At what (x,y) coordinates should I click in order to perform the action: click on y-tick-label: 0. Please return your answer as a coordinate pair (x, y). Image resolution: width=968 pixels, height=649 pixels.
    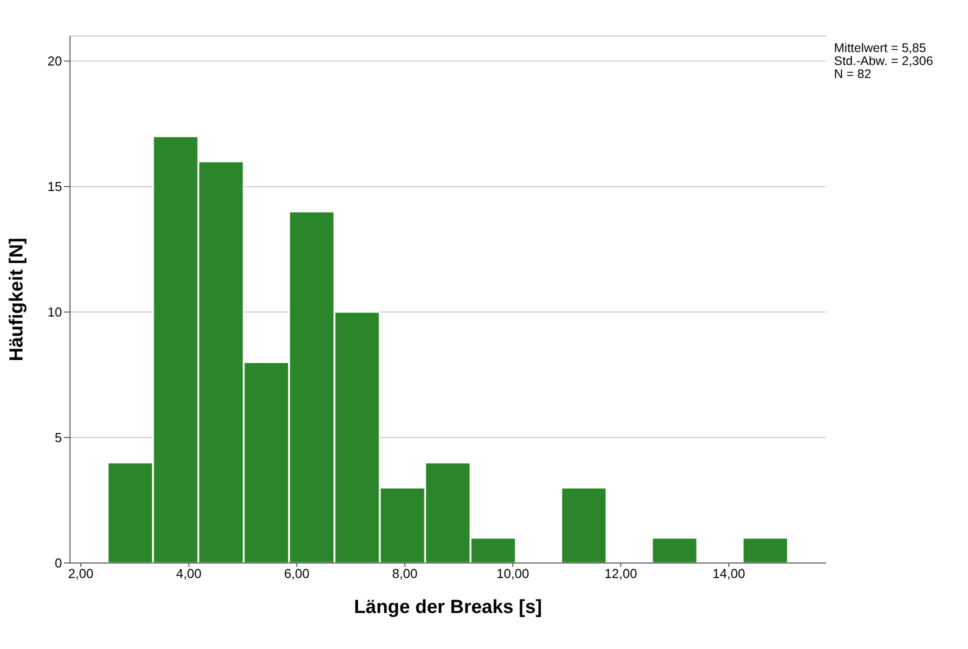
    Looking at the image, I should click on (58, 563).